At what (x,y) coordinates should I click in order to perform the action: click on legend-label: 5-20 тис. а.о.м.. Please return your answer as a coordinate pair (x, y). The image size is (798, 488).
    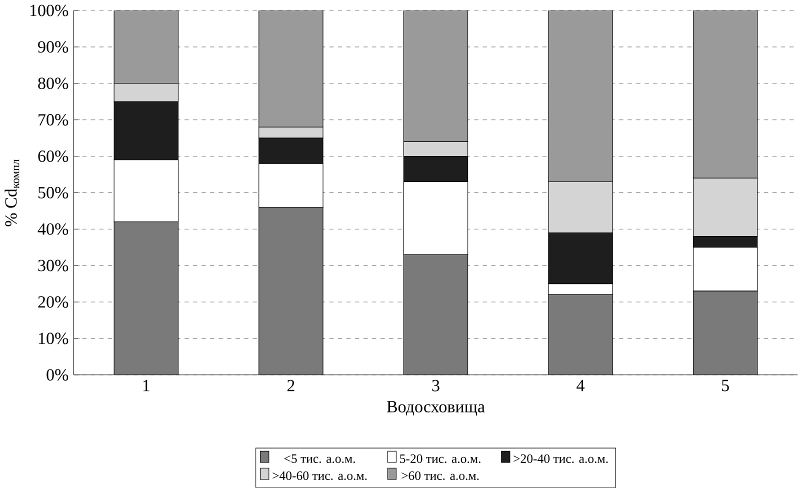
    Looking at the image, I should click on (440, 459).